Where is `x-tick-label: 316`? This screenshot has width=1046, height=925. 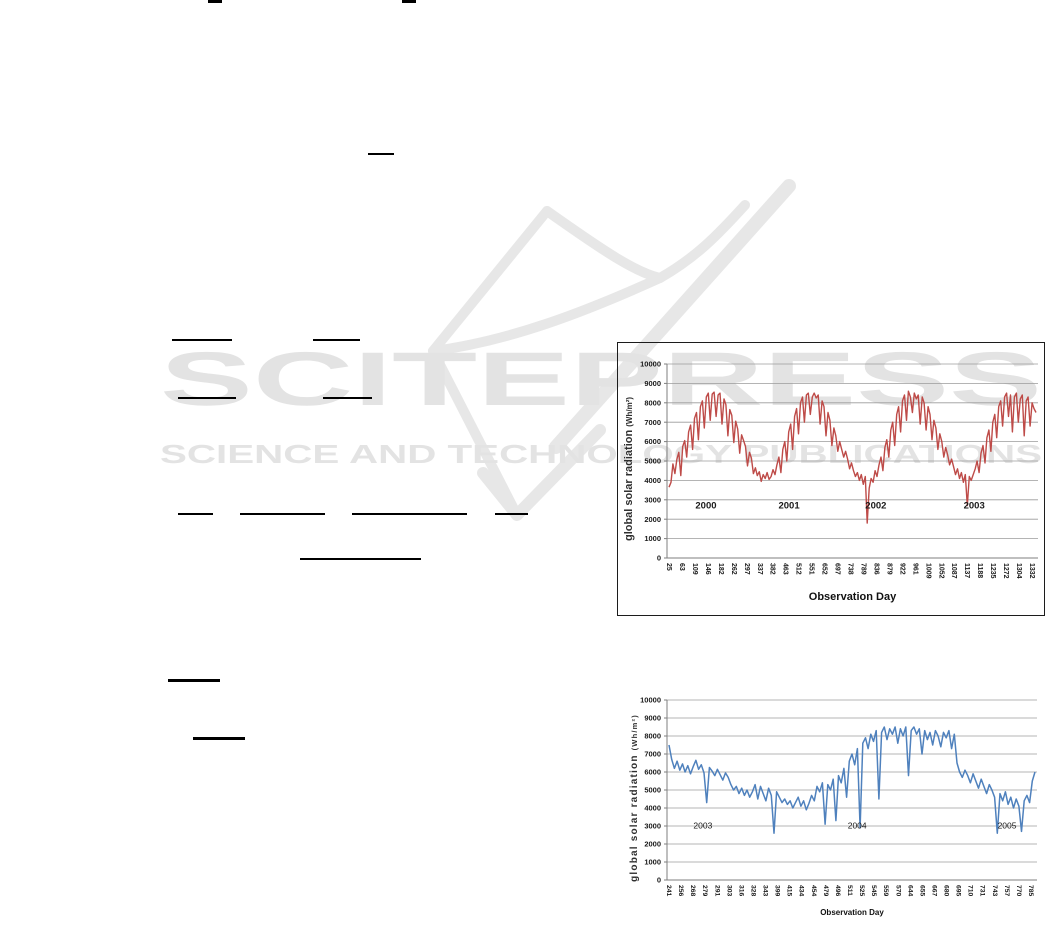
x-tick-label: 316 is located at coordinates (740, 891).